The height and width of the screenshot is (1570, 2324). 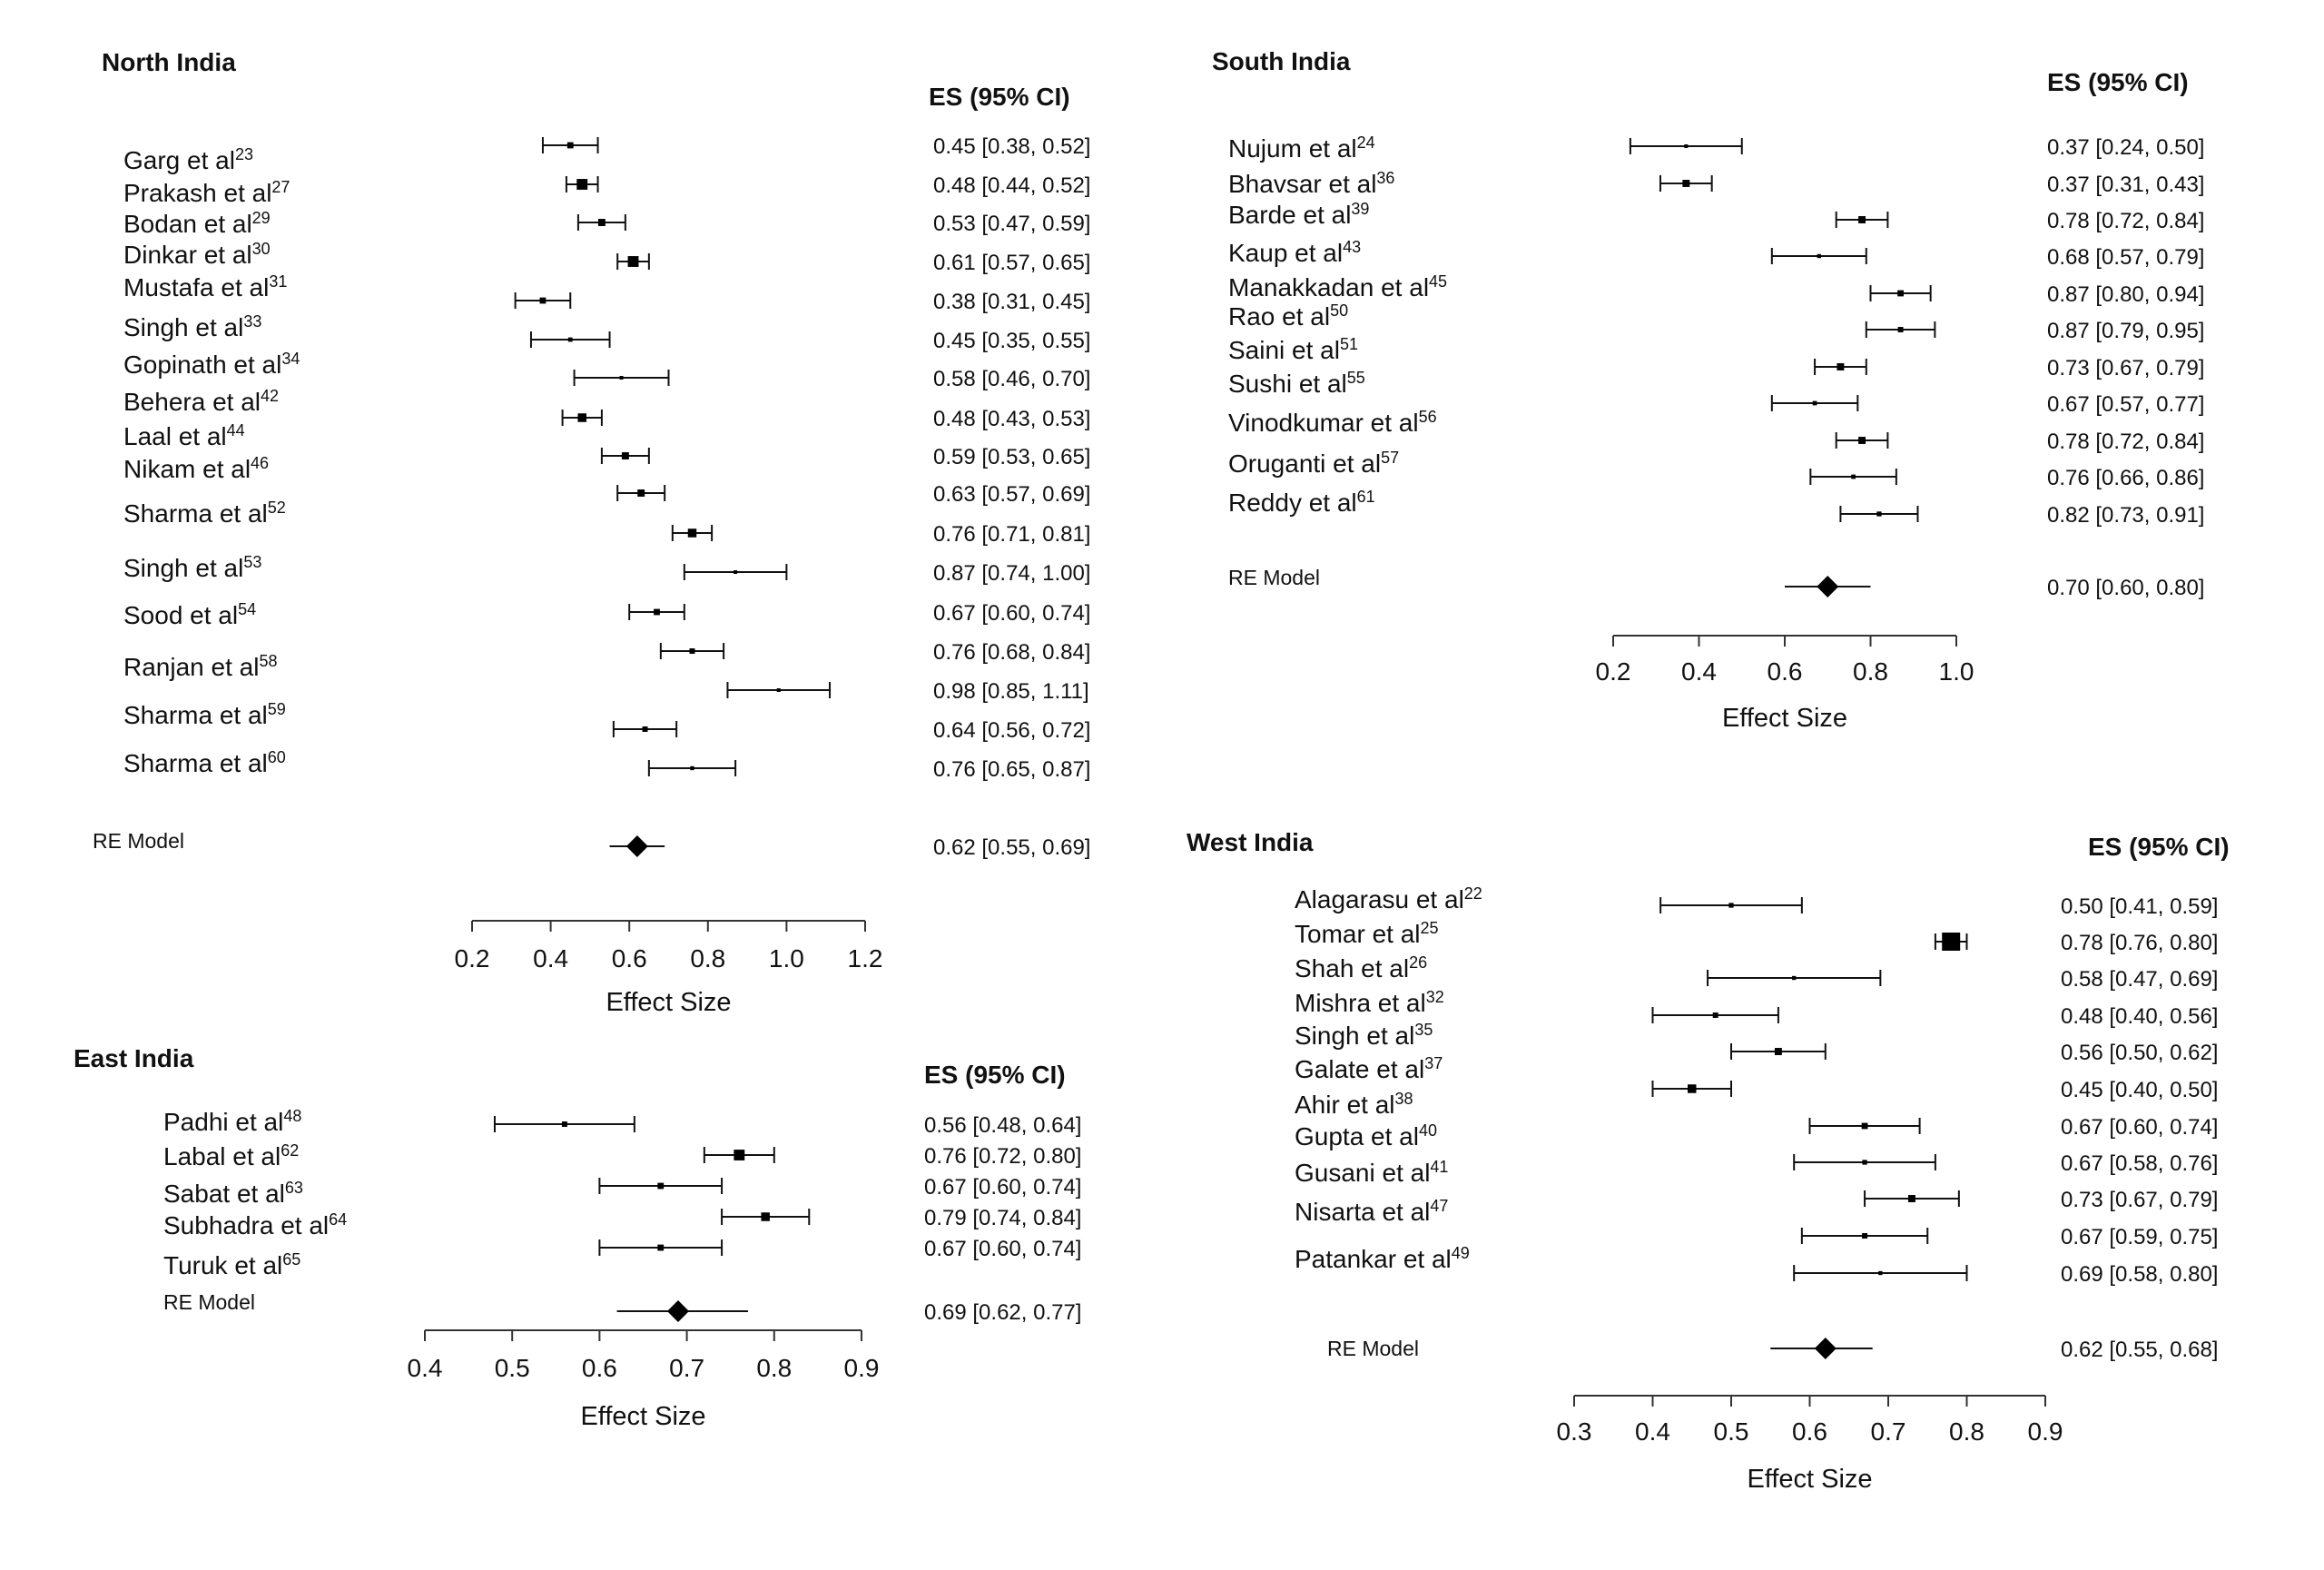 I want to click on study-ref: 51, so click(x=1349, y=344).